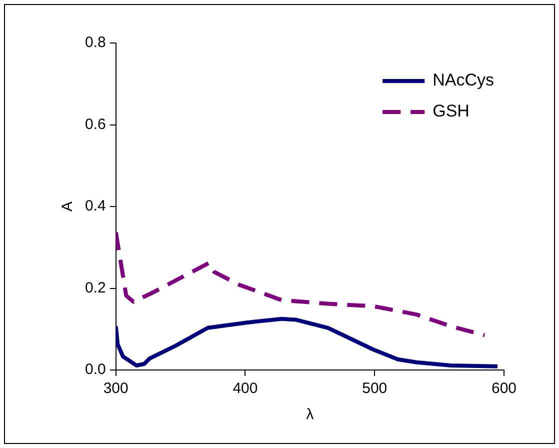 The width and height of the screenshot is (559, 448). I want to click on x-axis-title: λ, so click(310, 415).